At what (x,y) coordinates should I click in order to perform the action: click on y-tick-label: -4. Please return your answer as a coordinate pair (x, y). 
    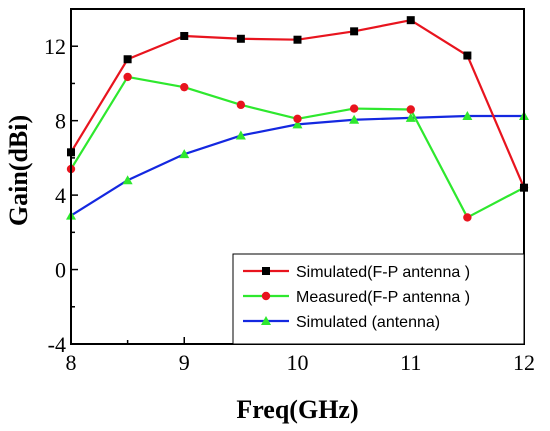
    Looking at the image, I should click on (57, 344).